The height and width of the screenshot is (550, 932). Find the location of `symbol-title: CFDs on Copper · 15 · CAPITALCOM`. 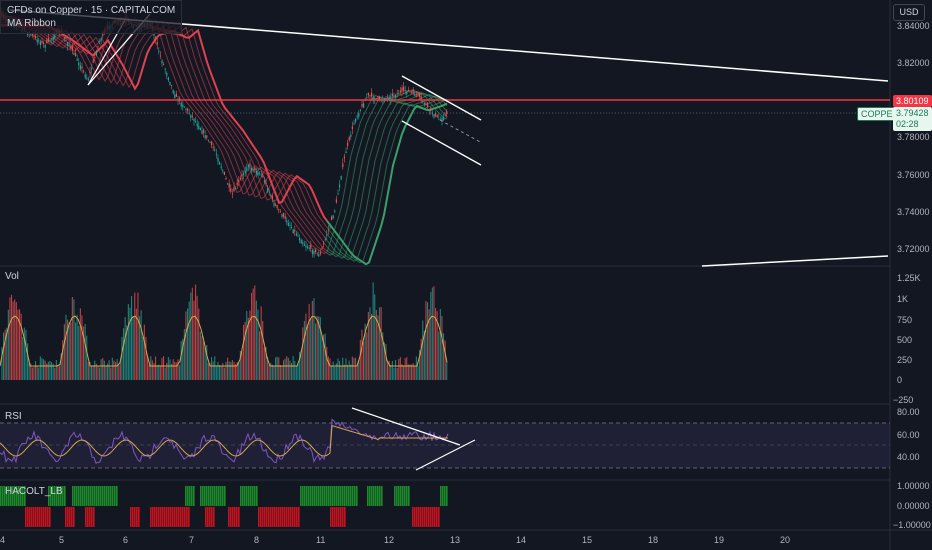

symbol-title: CFDs on Copper · 15 · CAPITALCOM is located at coordinates (91, 10).